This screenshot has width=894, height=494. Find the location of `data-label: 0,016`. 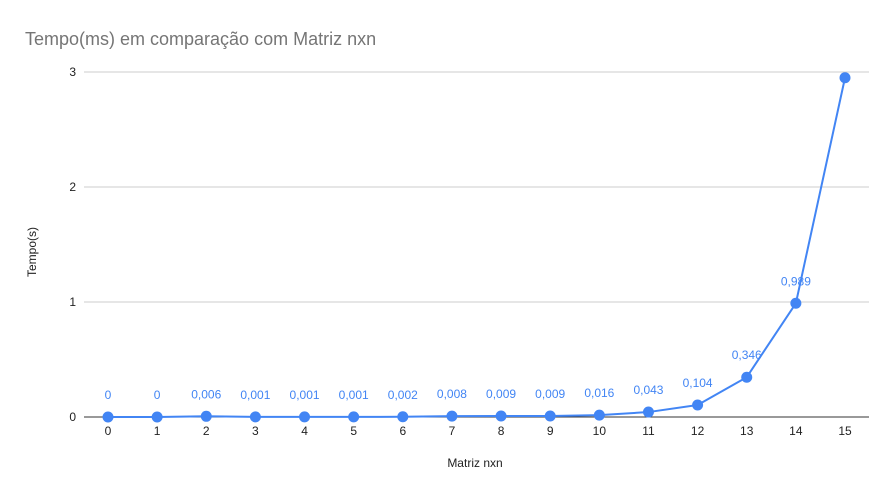

data-label: 0,016 is located at coordinates (599, 393).